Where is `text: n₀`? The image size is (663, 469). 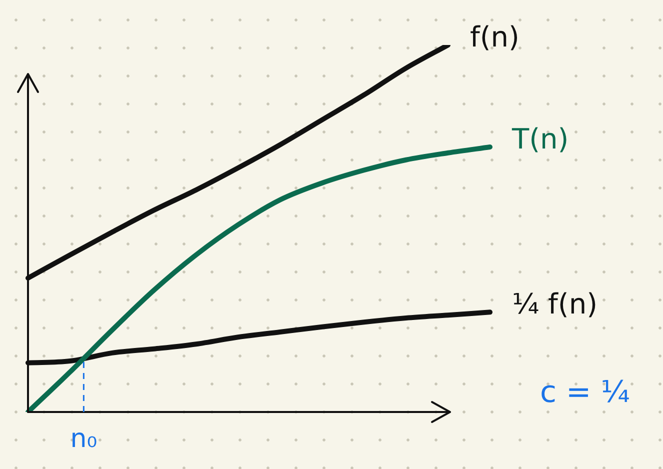
text: n₀ is located at coordinates (84, 439).